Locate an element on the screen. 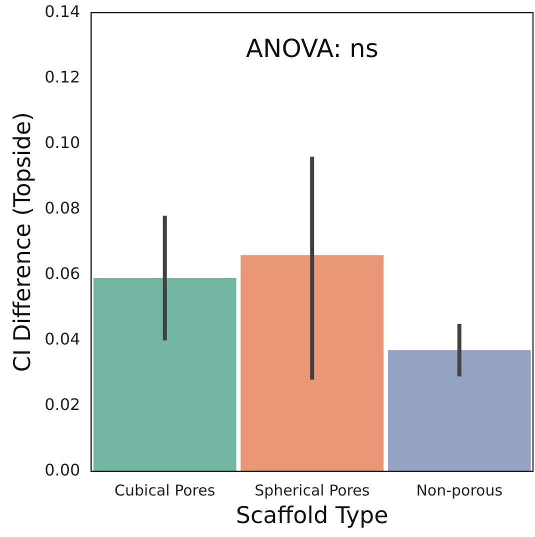 This screenshot has width=535, height=537. y-tick-label: 0.02 is located at coordinates (62, 404).